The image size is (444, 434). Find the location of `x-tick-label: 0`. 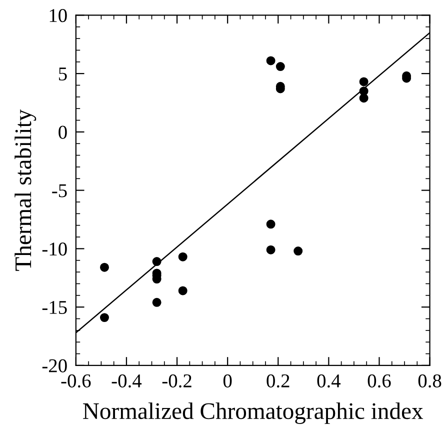

x-tick-label: 0 is located at coordinates (227, 381).